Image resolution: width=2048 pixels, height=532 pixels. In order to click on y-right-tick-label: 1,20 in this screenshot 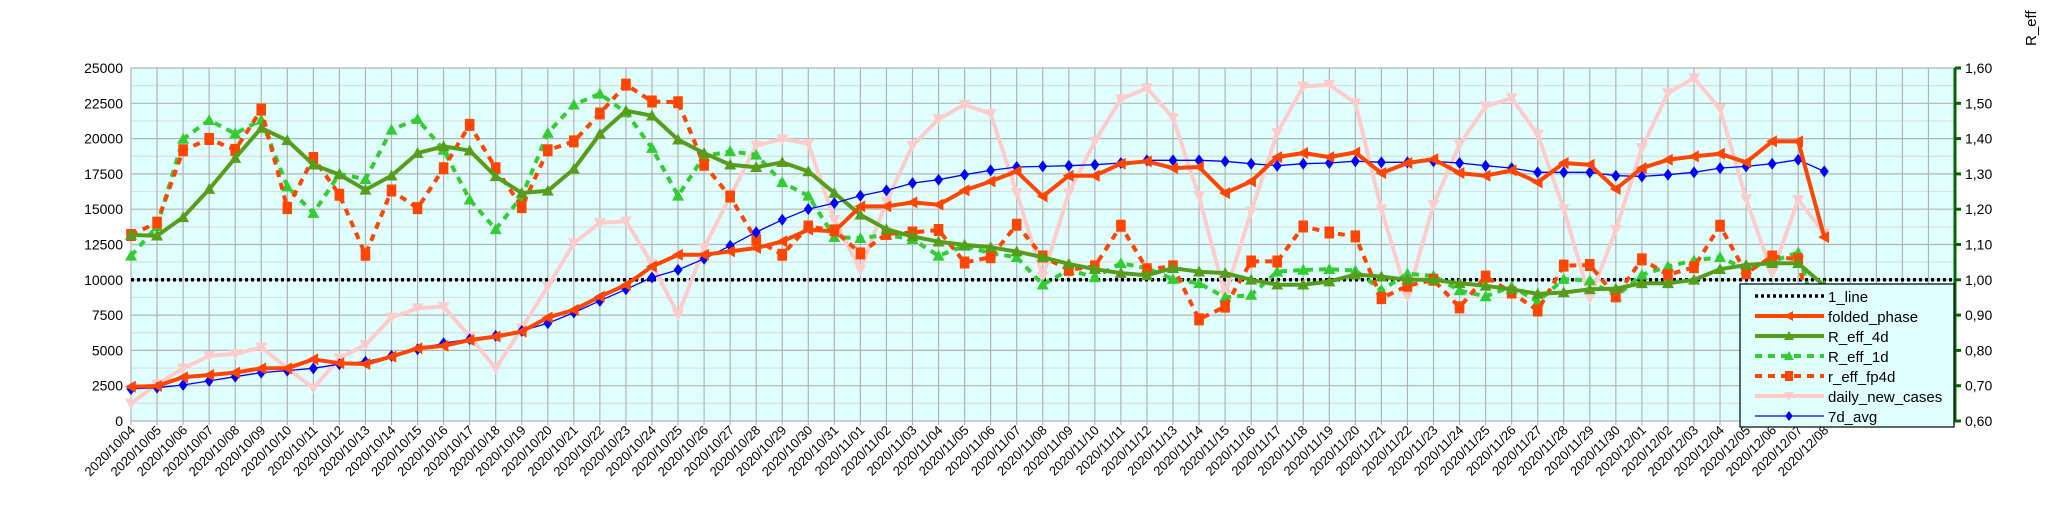, I will do `click(1978, 209)`.